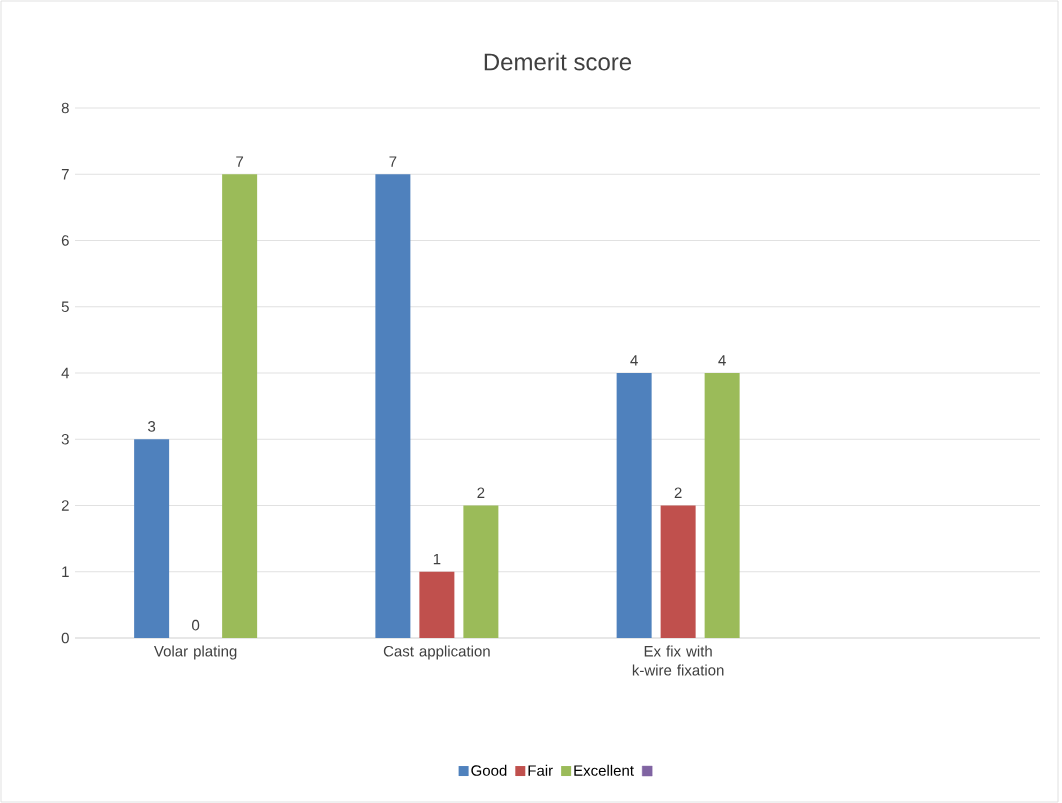  Describe the element at coordinates (540, 770) in the screenshot. I see `legend-label: Fair` at that location.